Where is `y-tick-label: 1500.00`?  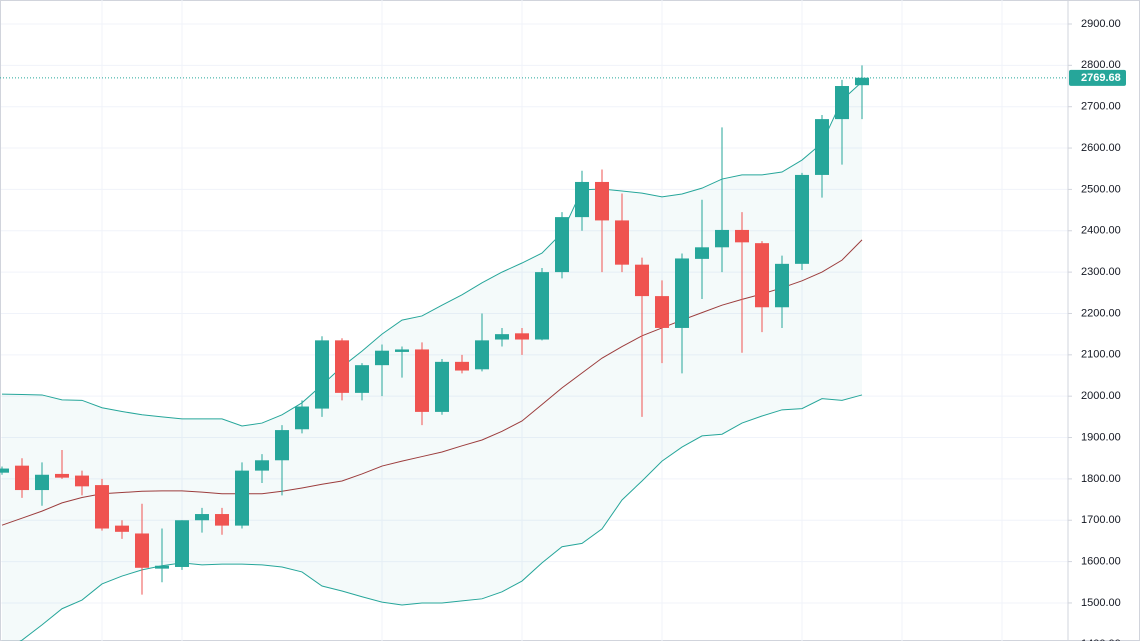 y-tick-label: 1500.00 is located at coordinates (1101, 603).